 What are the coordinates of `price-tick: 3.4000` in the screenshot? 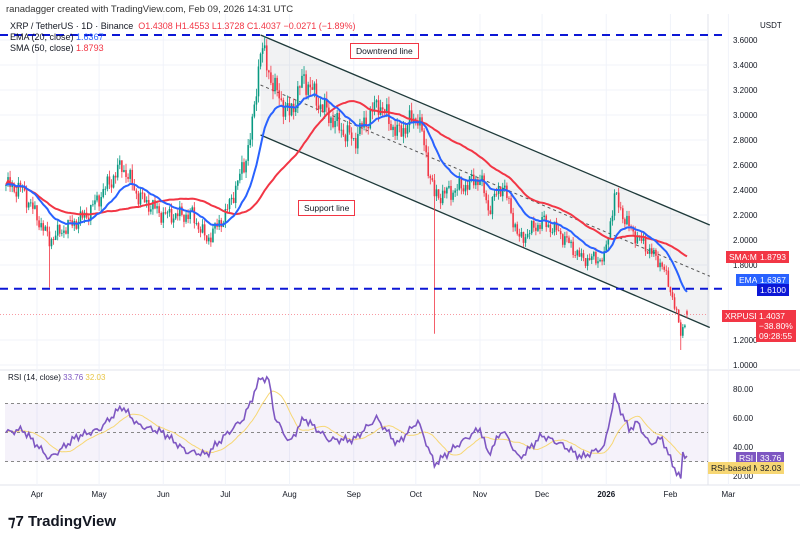 It's located at (745, 65).